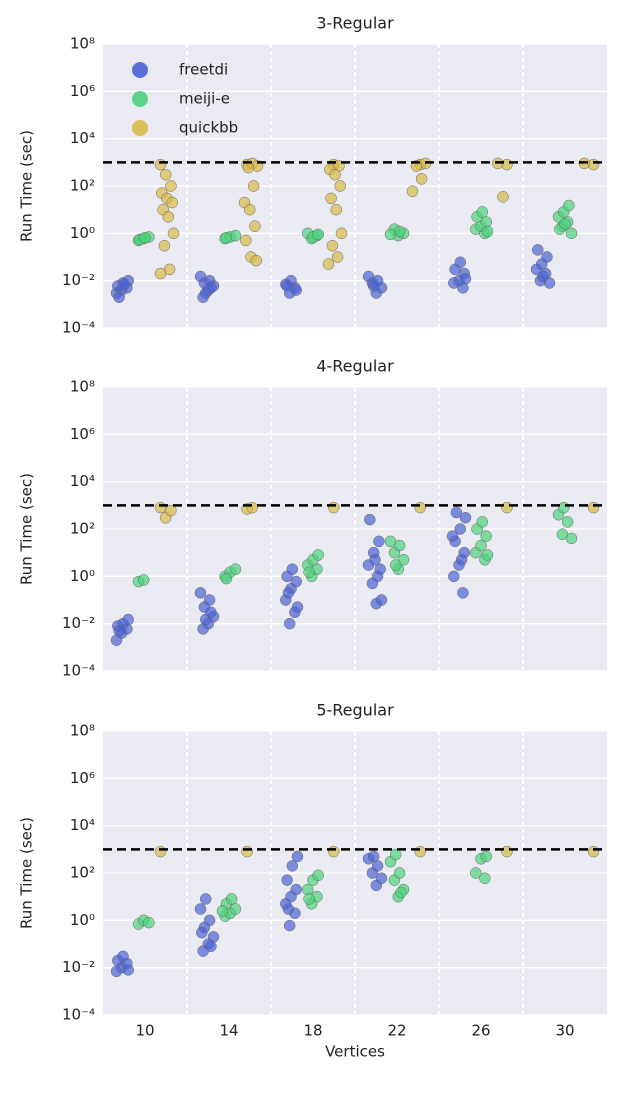  Describe the element at coordinates (480, 1031) in the screenshot. I see `x-tick-label: 26` at that location.